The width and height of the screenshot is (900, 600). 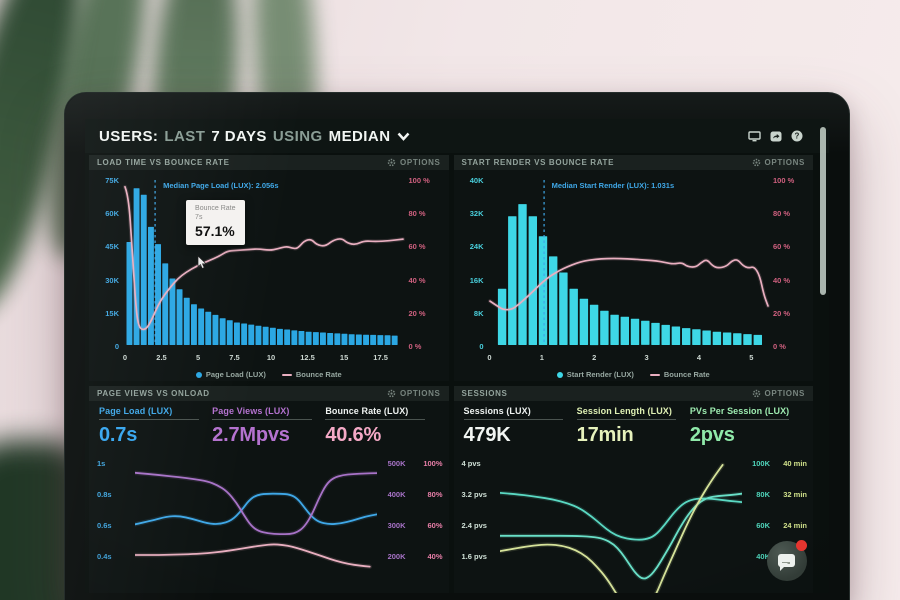 What do you see at coordinates (251, 435) in the screenshot?
I see `stat-value: 2.7Mpvs` at bounding box center [251, 435].